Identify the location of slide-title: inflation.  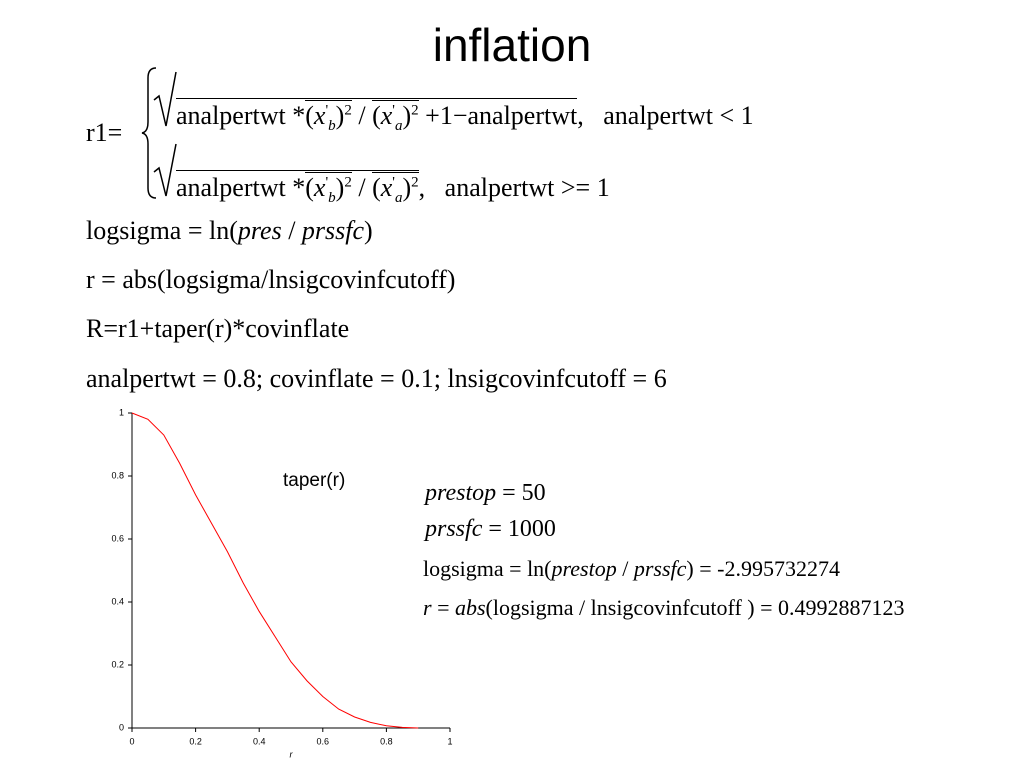
(512, 45).